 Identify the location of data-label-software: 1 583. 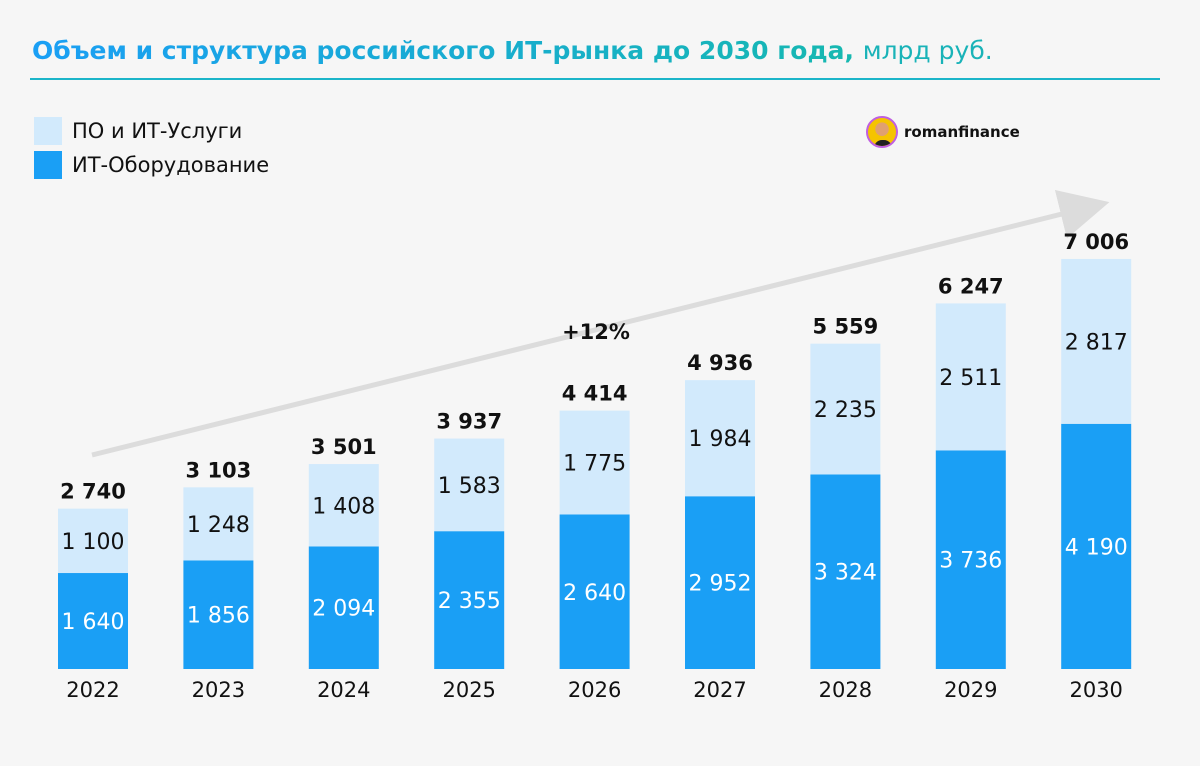
(469, 486).